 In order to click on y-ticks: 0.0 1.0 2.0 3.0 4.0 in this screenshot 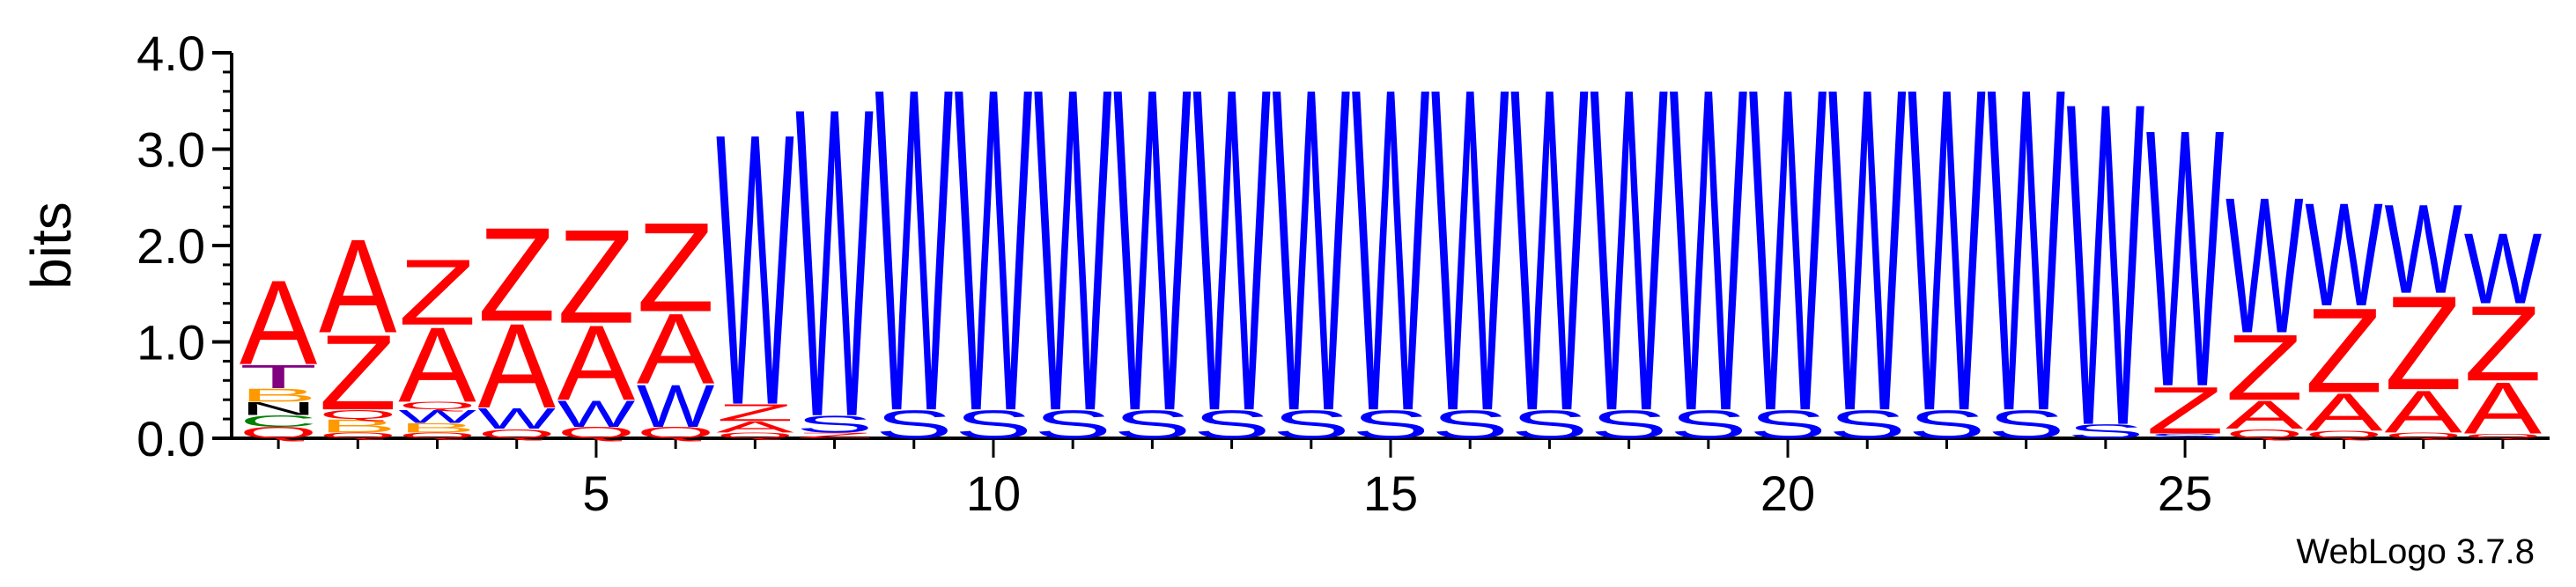, I will do `click(184, 246)`.